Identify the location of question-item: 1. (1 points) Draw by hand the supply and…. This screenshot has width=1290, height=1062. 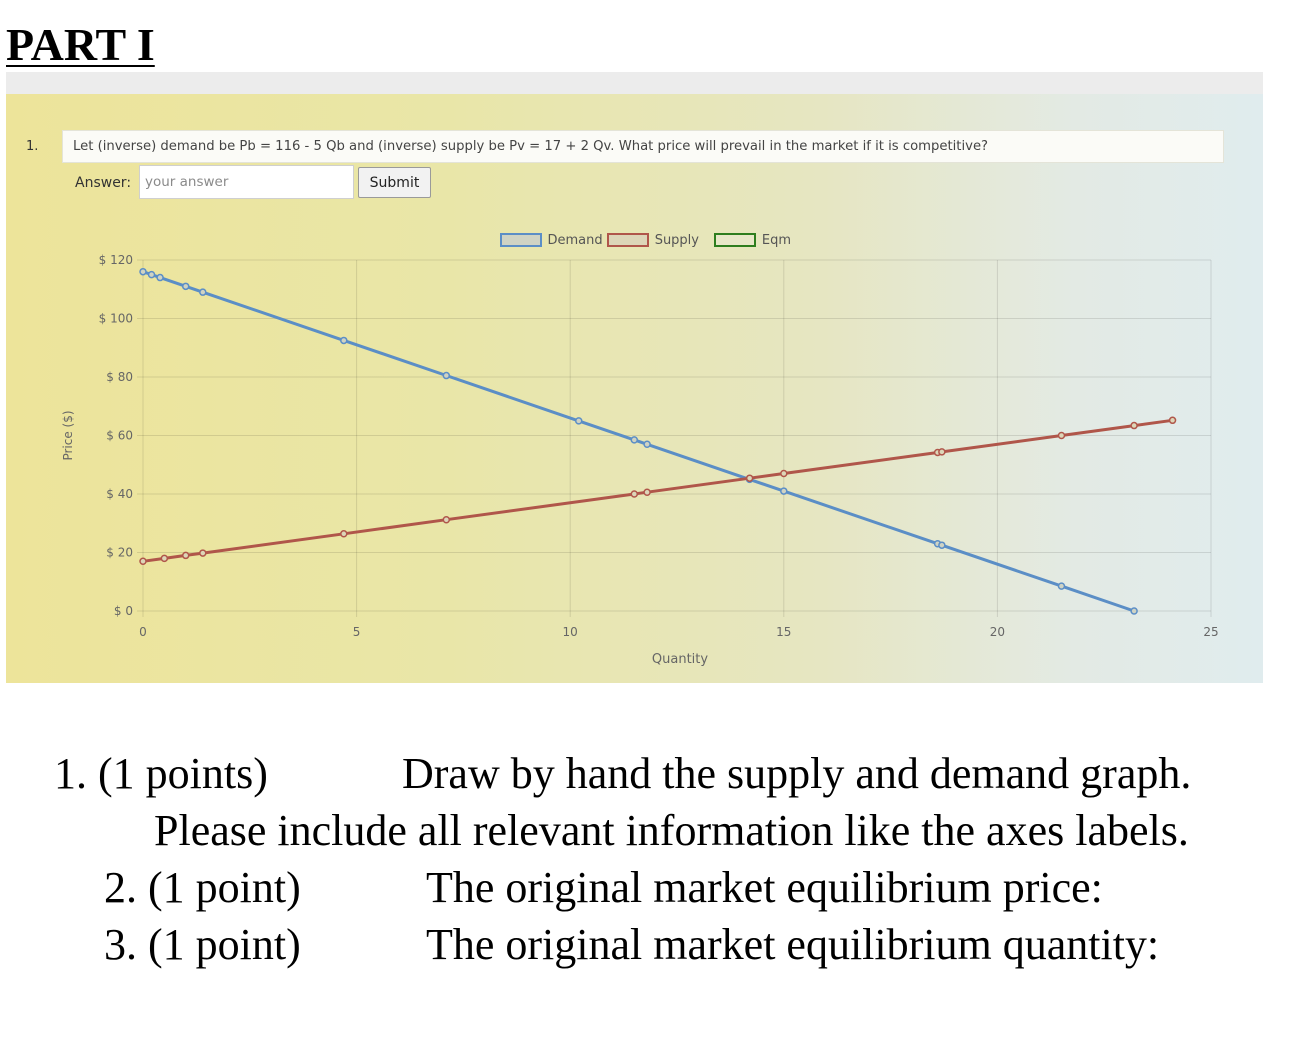
(669, 802).